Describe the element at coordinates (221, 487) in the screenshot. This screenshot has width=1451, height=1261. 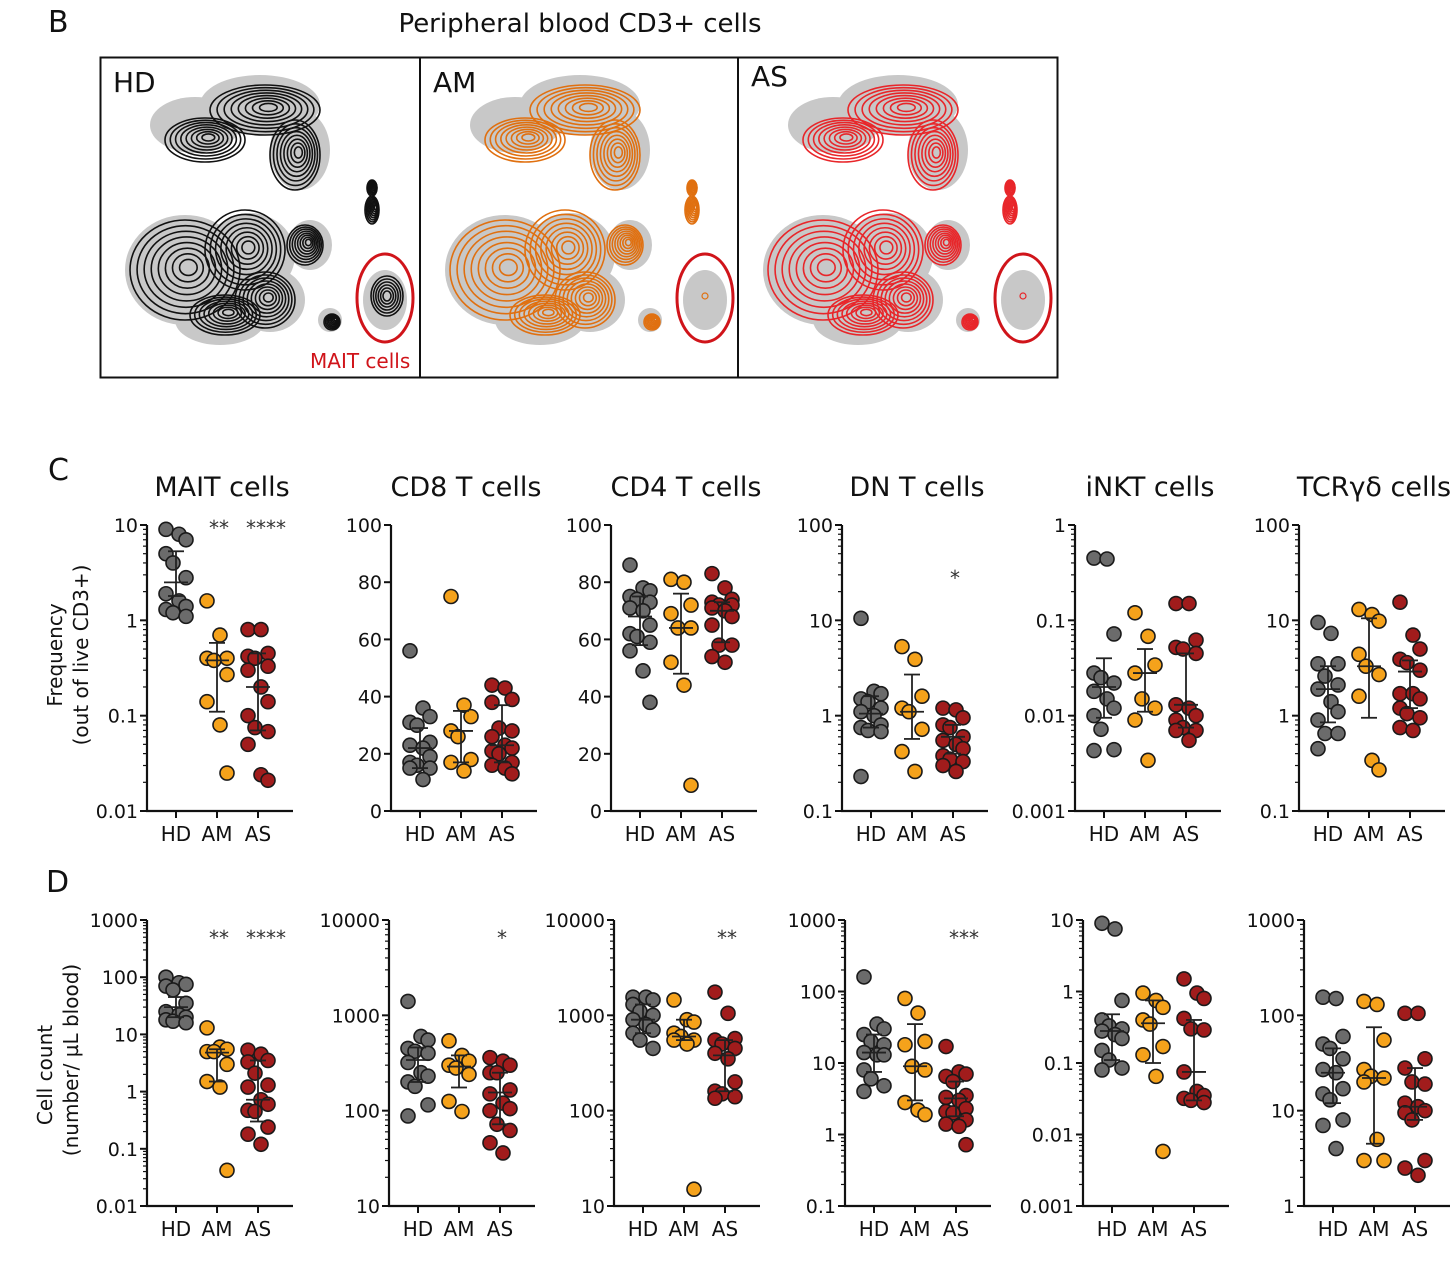
I see `chart-title: MAIT cells` at that location.